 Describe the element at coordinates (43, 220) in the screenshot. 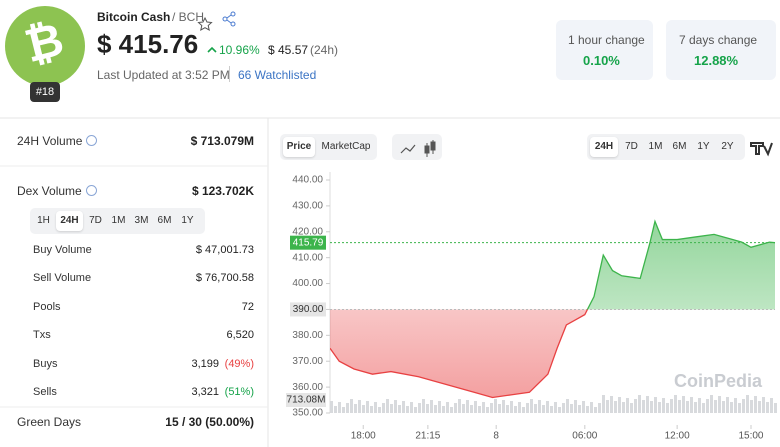

I see `dex-tab: 1H` at that location.